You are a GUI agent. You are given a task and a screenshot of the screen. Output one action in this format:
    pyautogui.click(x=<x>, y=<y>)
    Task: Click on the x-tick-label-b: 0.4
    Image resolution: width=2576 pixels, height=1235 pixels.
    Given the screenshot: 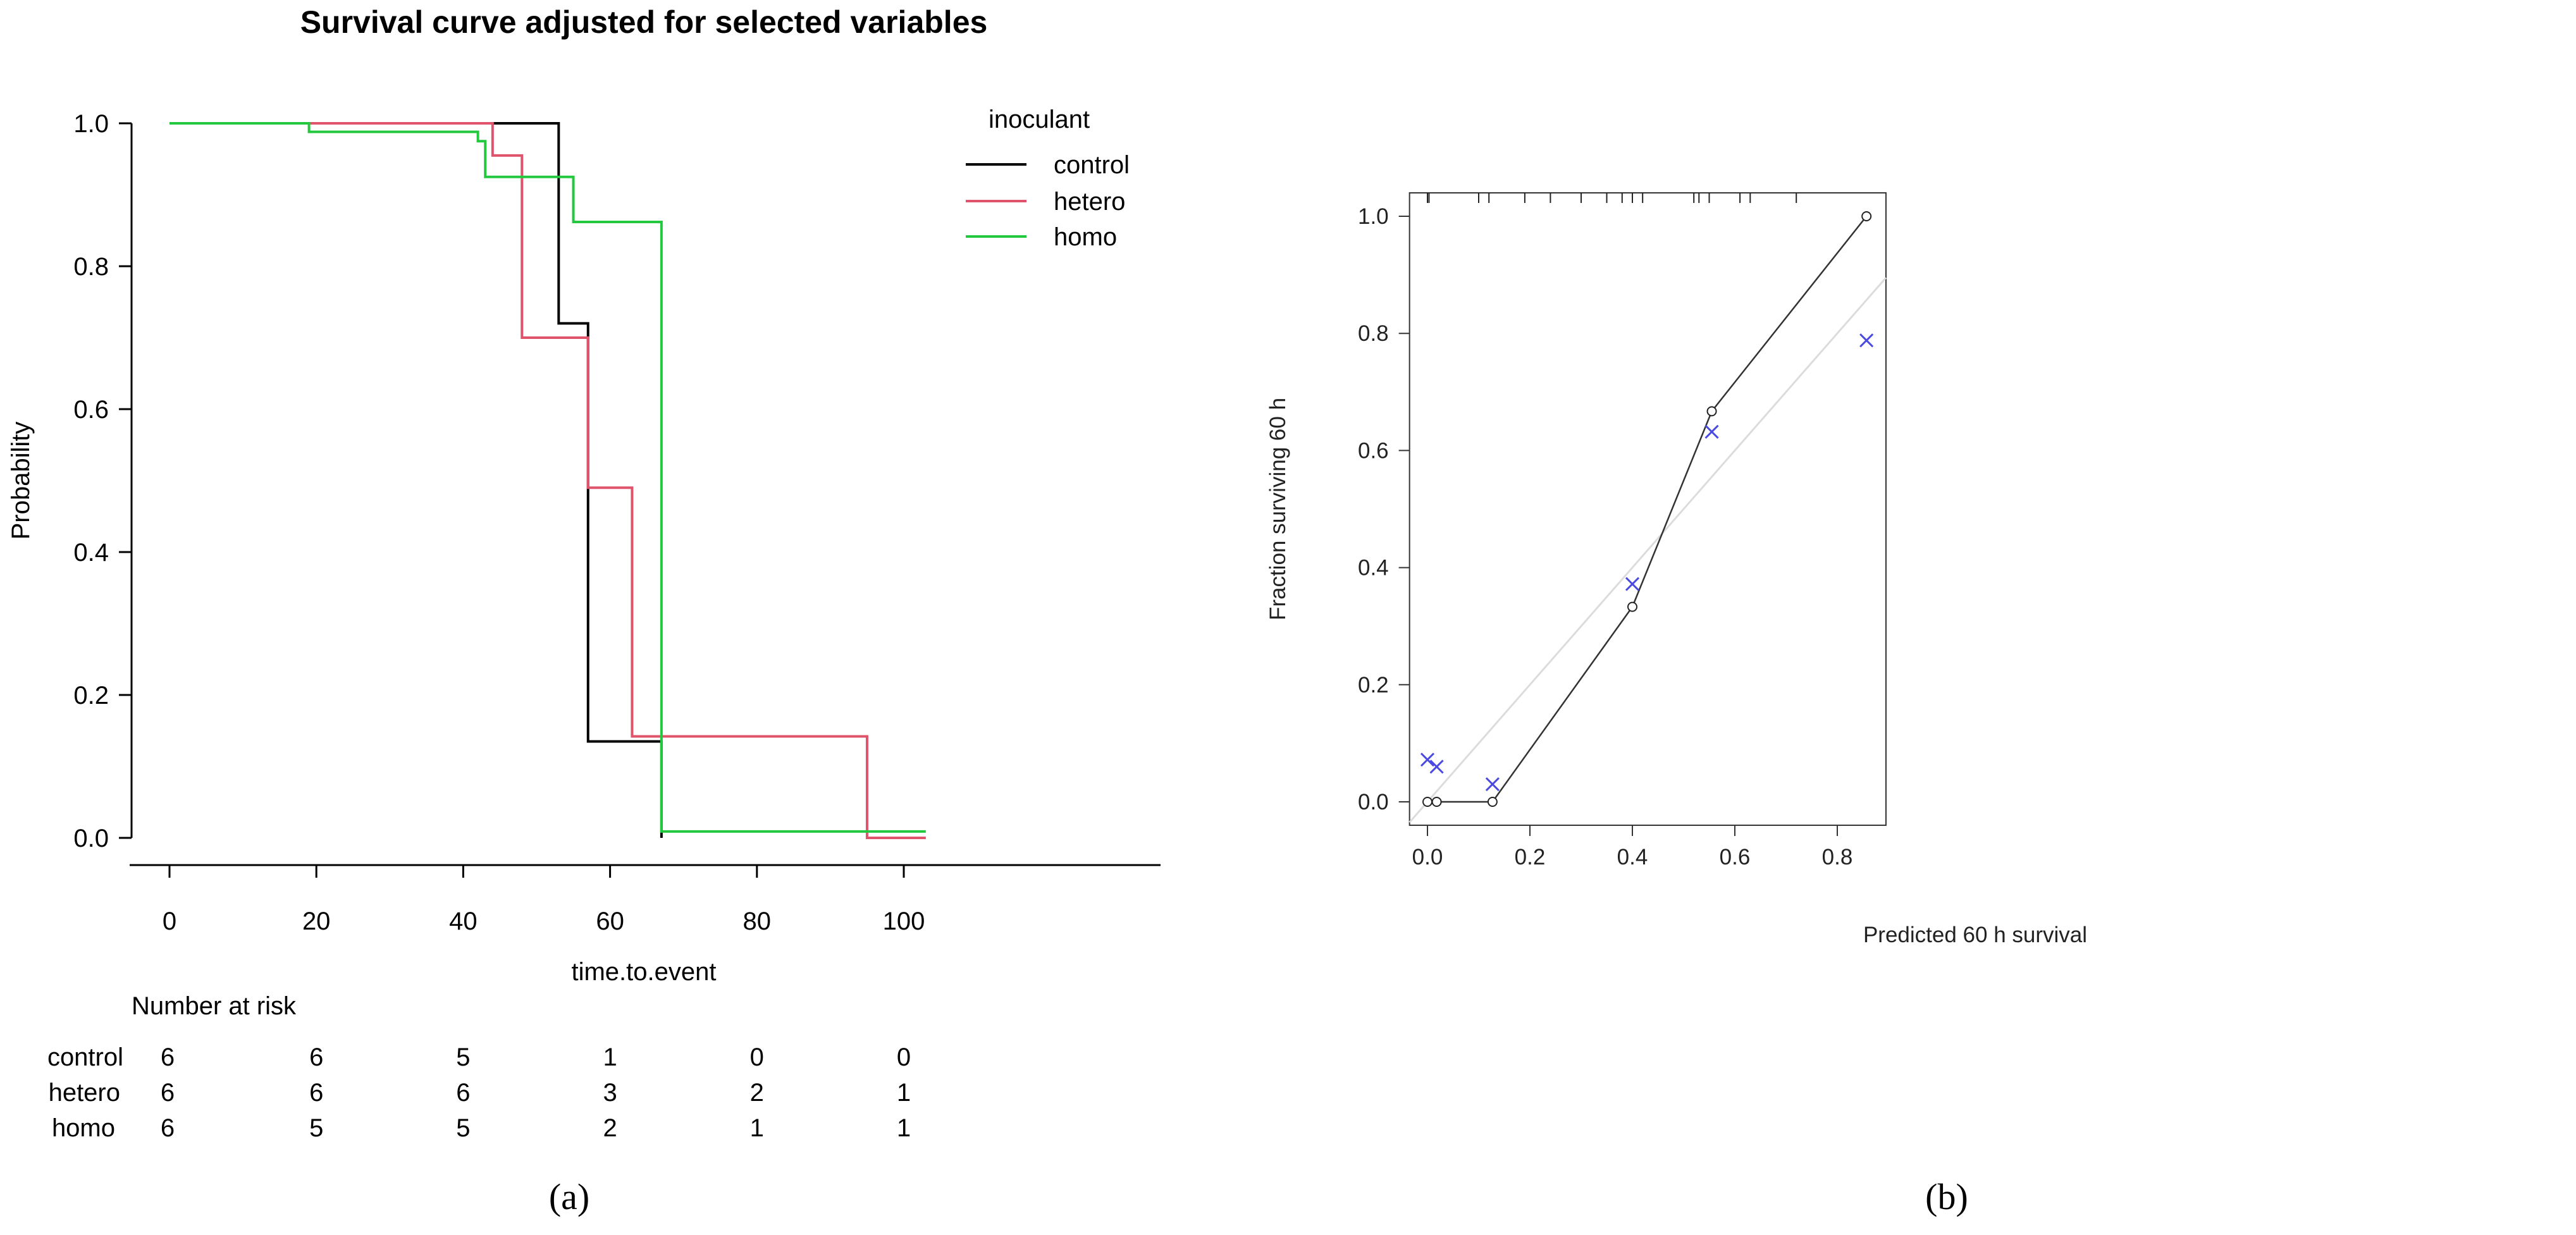 What is the action you would take?
    pyautogui.click(x=1632, y=857)
    